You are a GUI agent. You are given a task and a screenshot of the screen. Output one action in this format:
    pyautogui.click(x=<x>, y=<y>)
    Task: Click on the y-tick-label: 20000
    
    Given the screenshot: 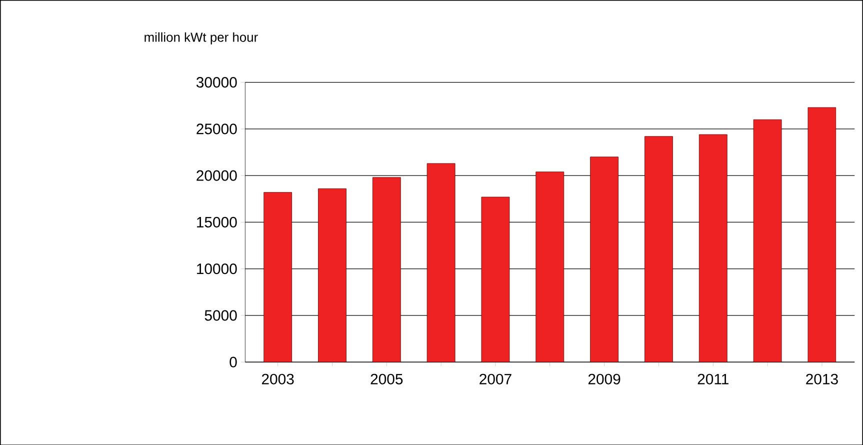 What is the action you would take?
    pyautogui.click(x=216, y=175)
    